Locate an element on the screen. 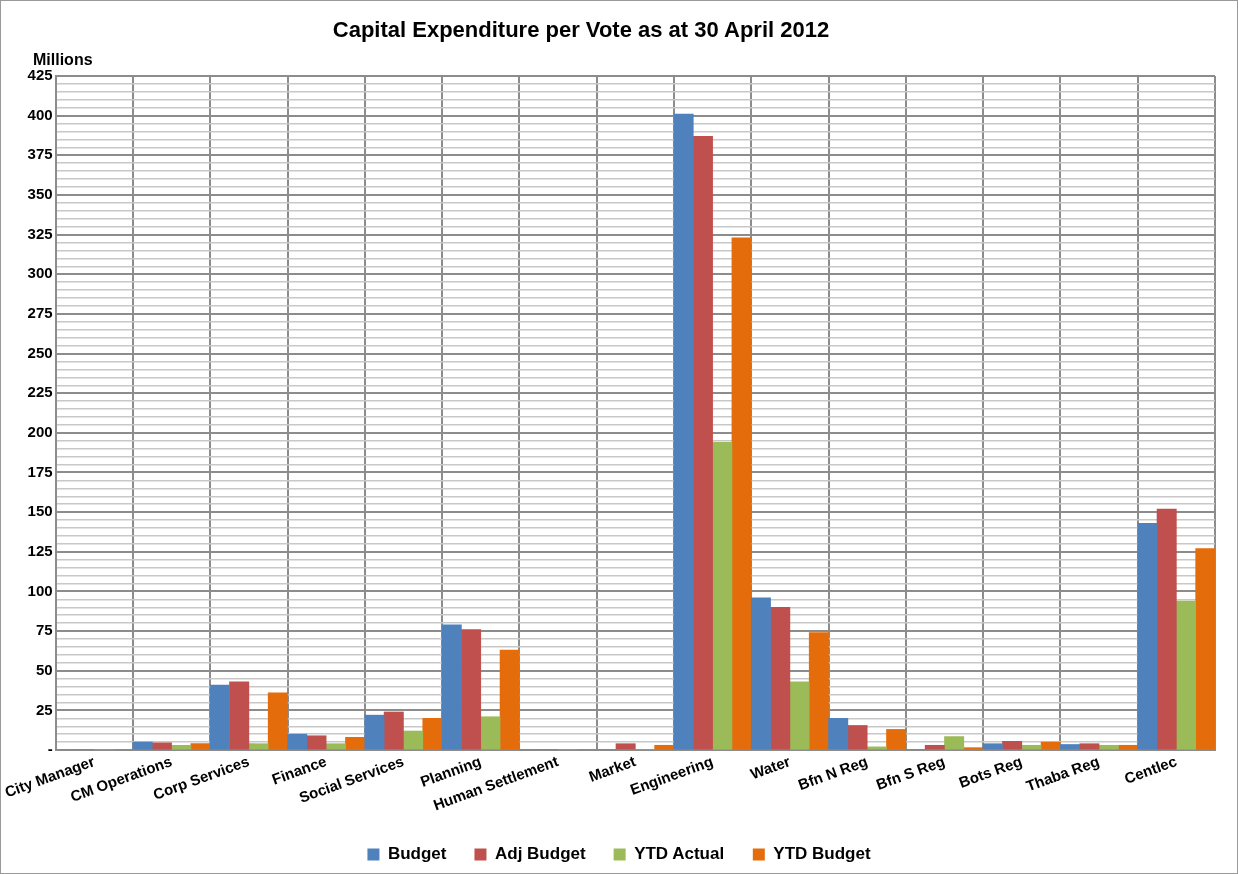  x-tick-label: Bots Reg is located at coordinates (990, 771).